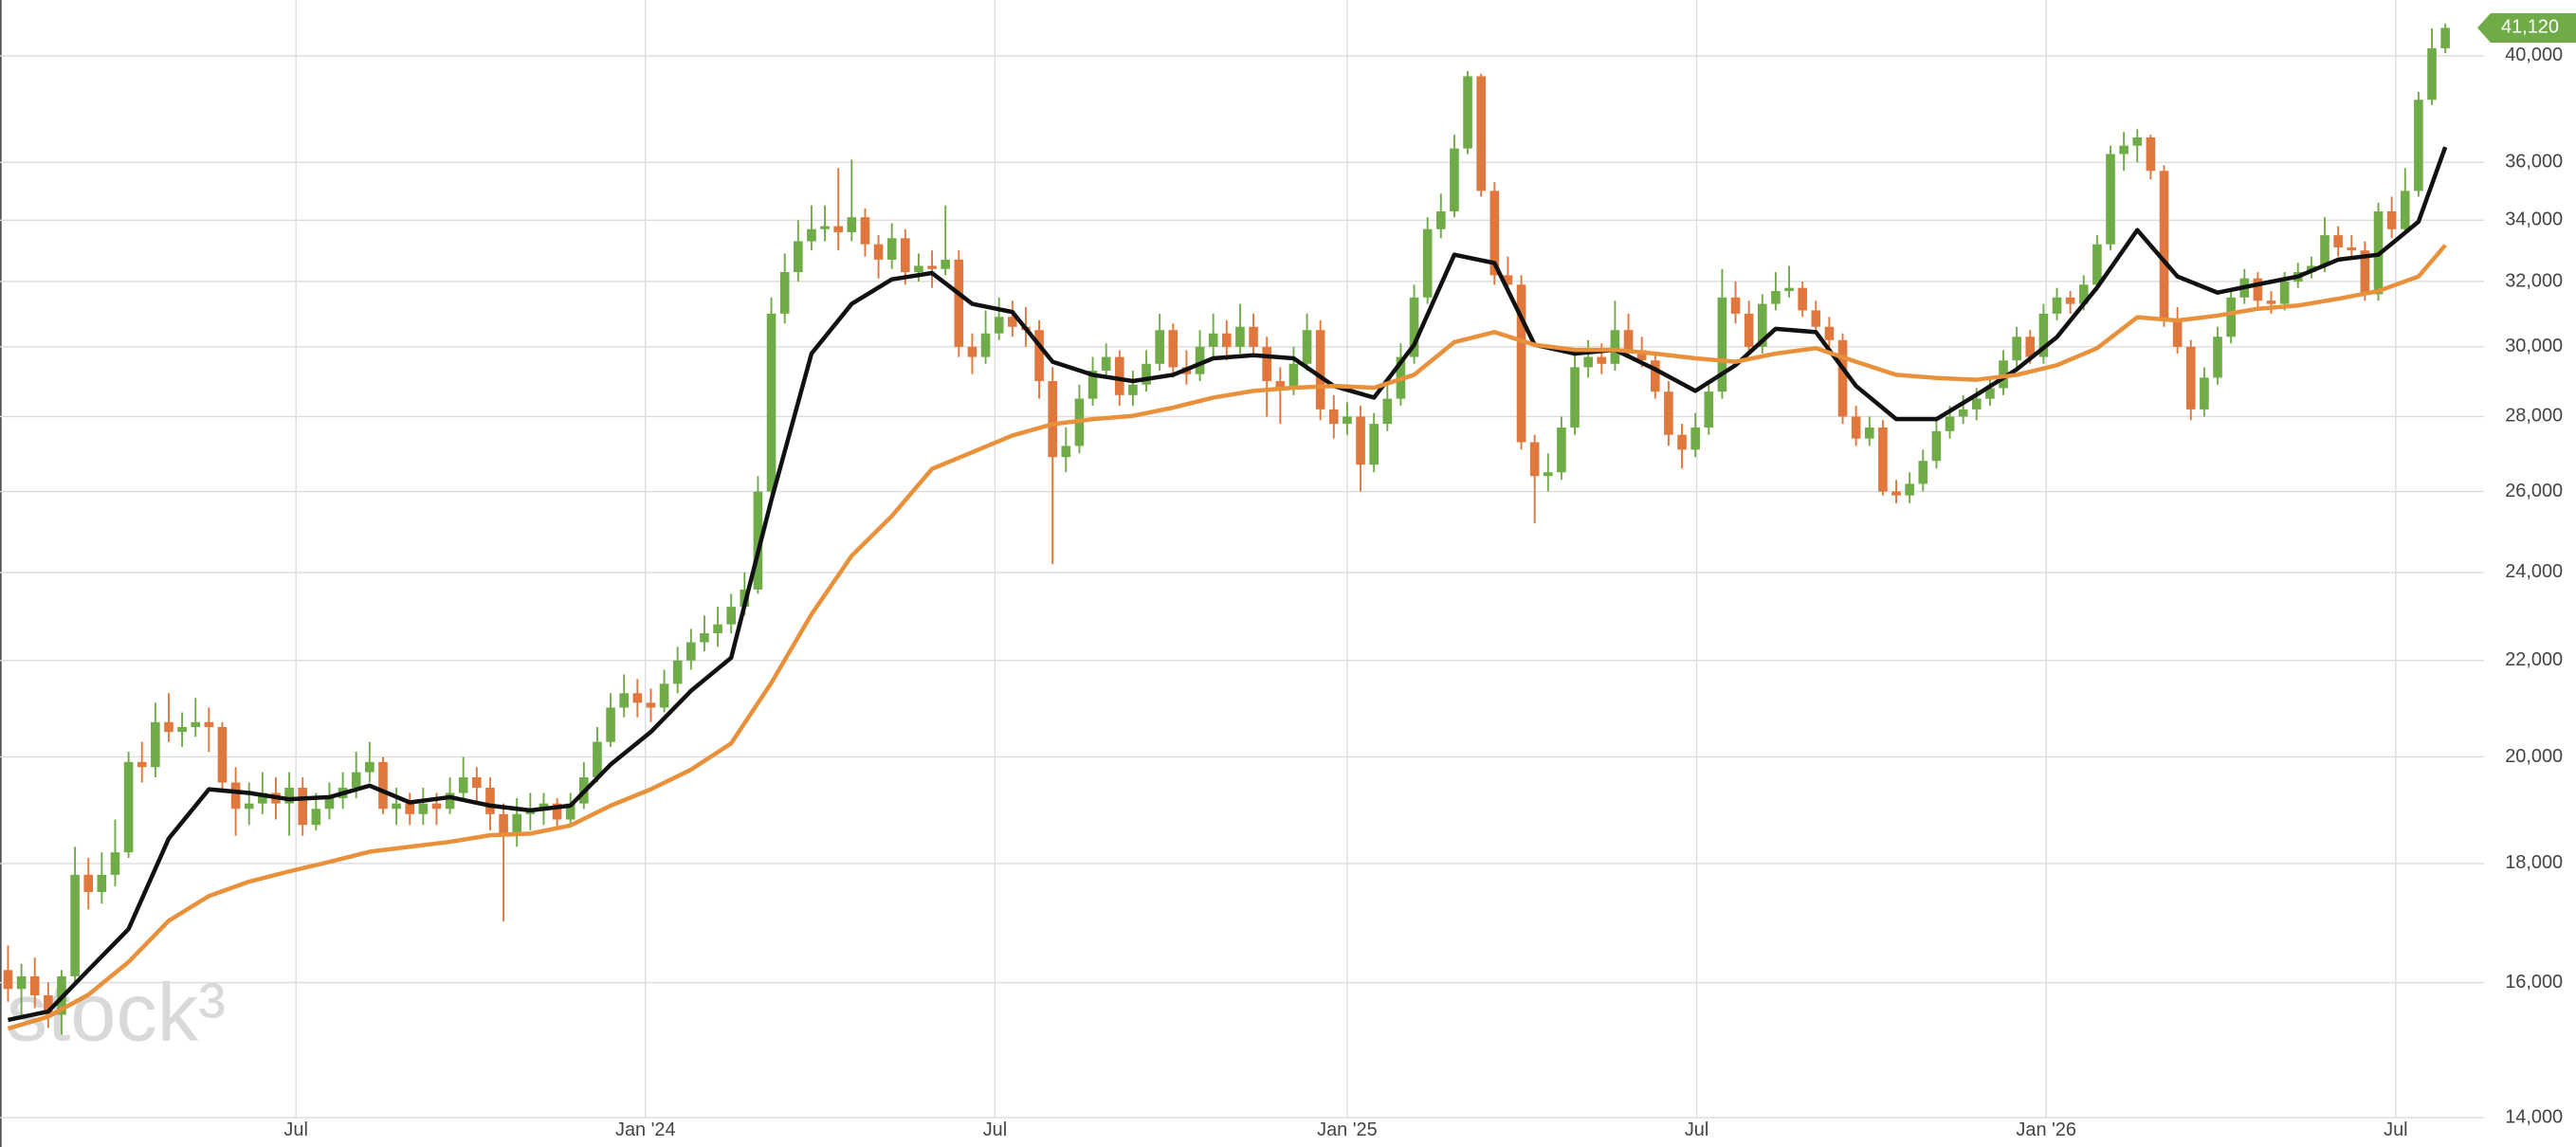 The image size is (2576, 1147). What do you see at coordinates (2534, 416) in the screenshot?
I see `y-tick-label: 28,000` at bounding box center [2534, 416].